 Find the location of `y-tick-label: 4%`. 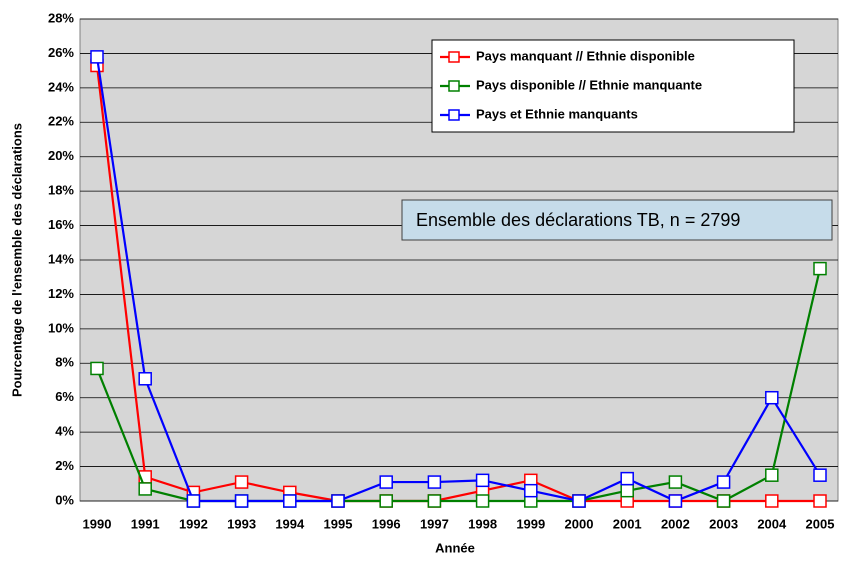

y-tick-label: 4% is located at coordinates (64, 431).